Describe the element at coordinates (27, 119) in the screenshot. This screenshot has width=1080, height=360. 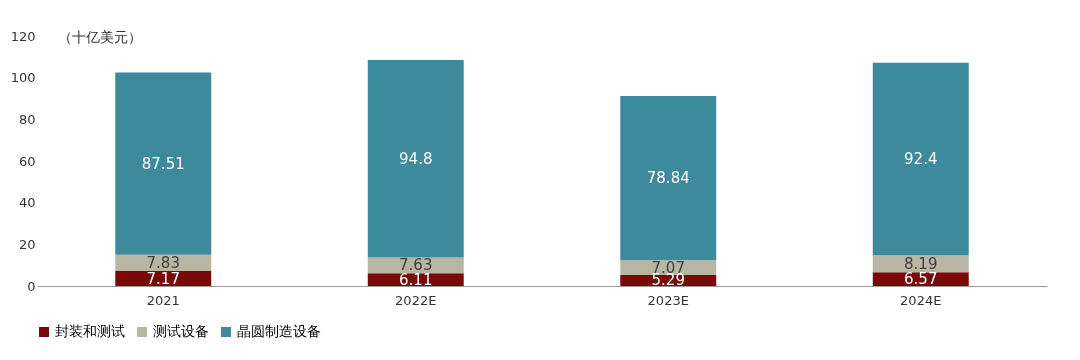
I see `y-tick-label: 80` at that location.